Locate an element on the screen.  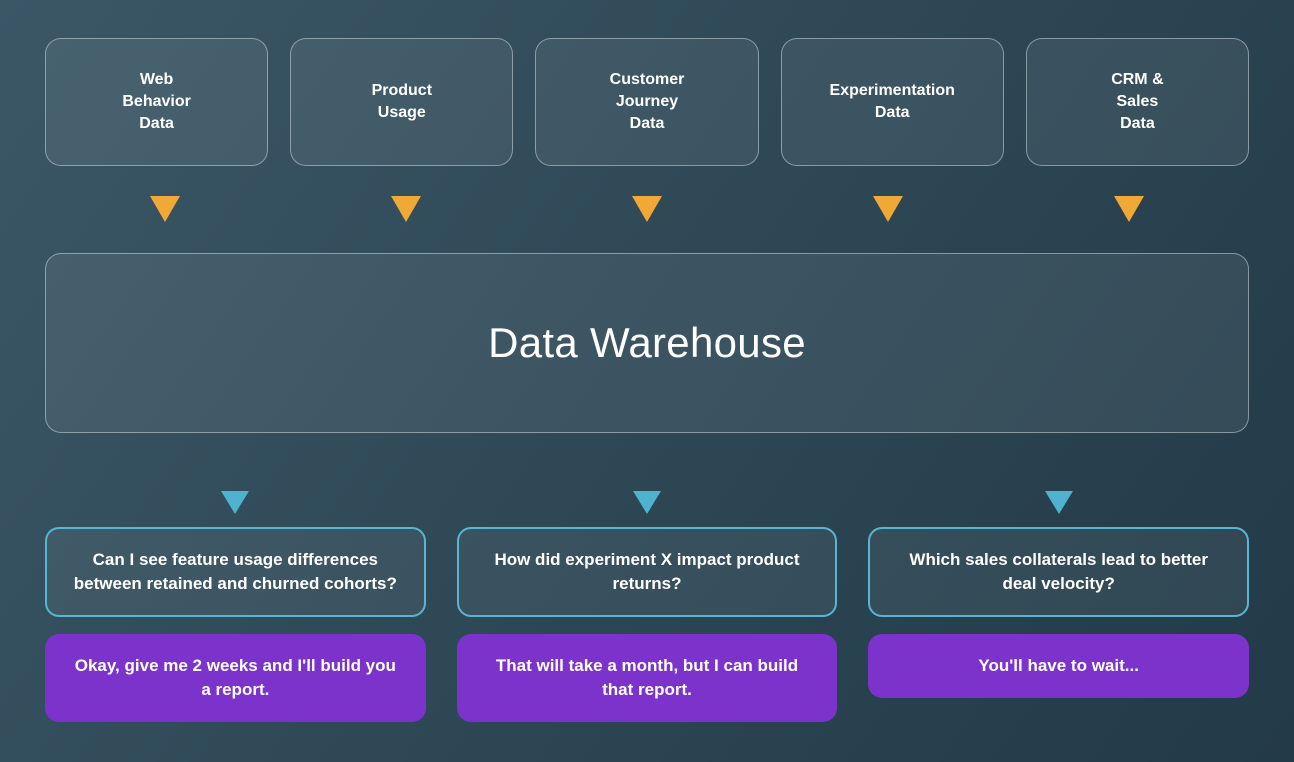
warehouse-title: Data Warehouse is located at coordinates (647, 342).